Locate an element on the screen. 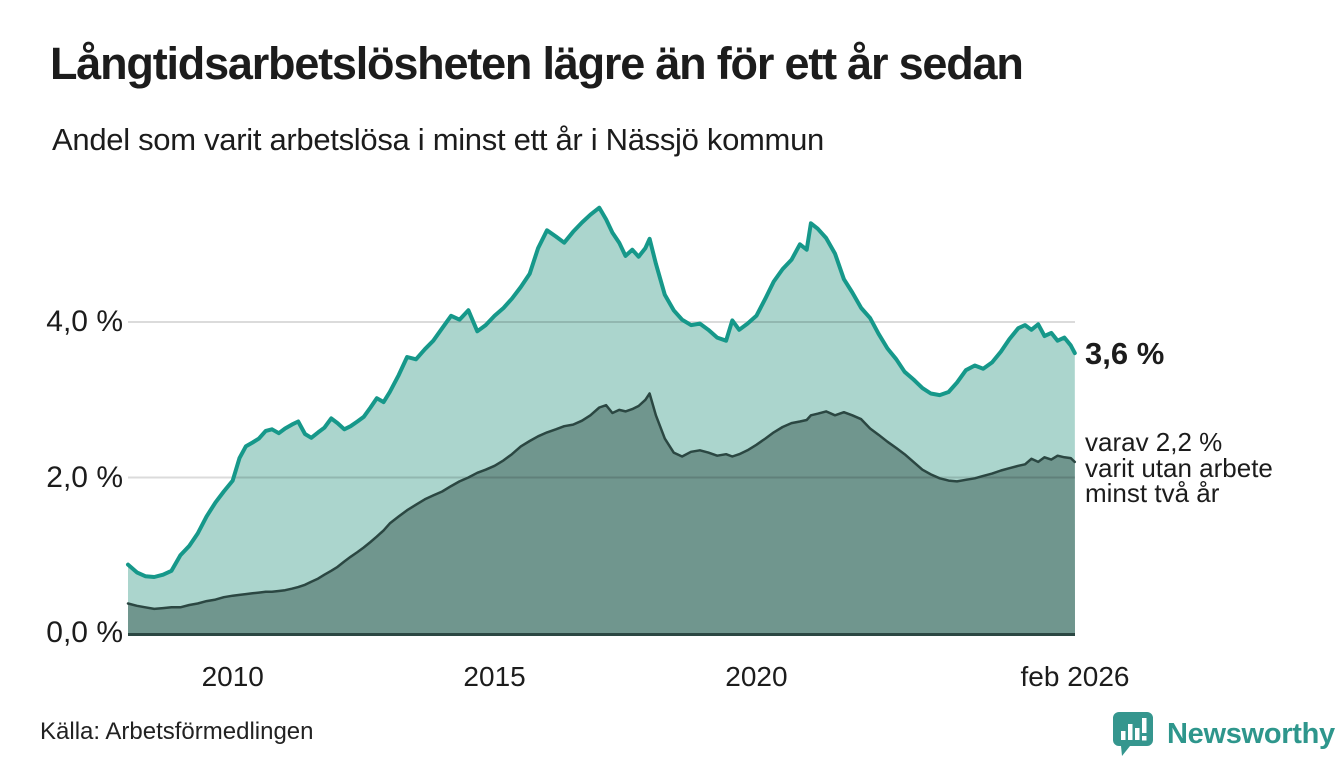  annotation-line: varav 2,2 % is located at coordinates (1154, 442).